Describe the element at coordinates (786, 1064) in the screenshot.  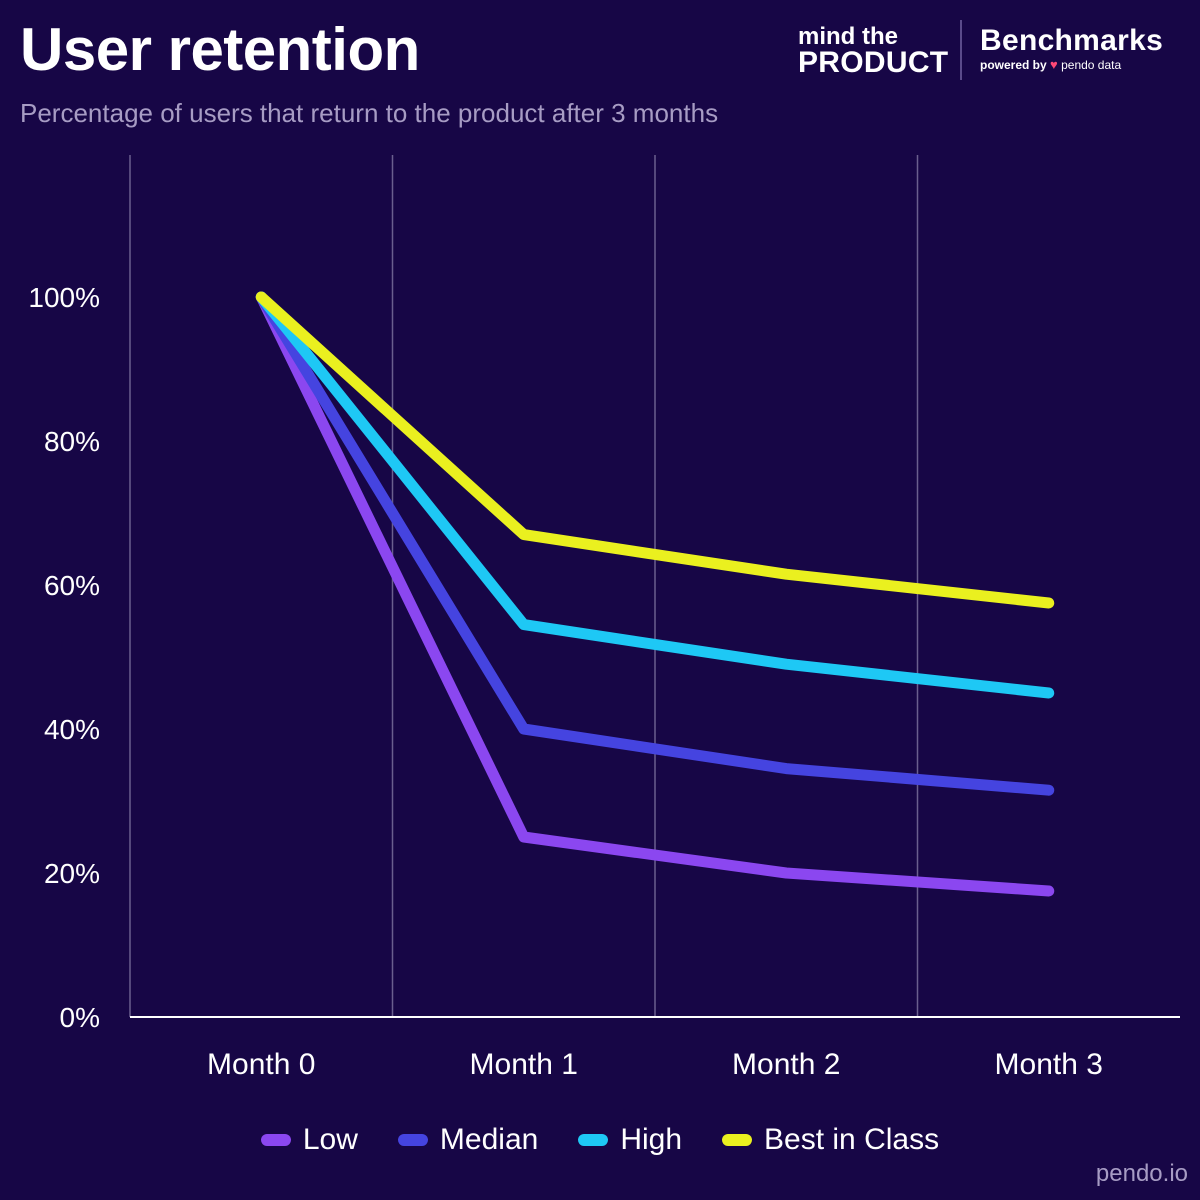
I see `x-tick-label: Month 2` at that location.